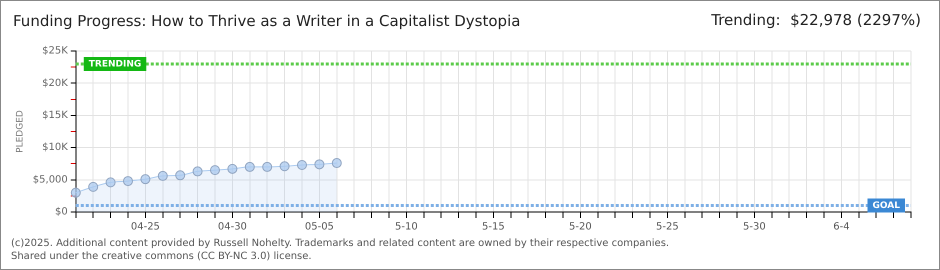 The width and height of the screenshot is (940, 270). Describe the element at coordinates (55, 115) in the screenshot. I see `y-tick-label: $15K` at that location.